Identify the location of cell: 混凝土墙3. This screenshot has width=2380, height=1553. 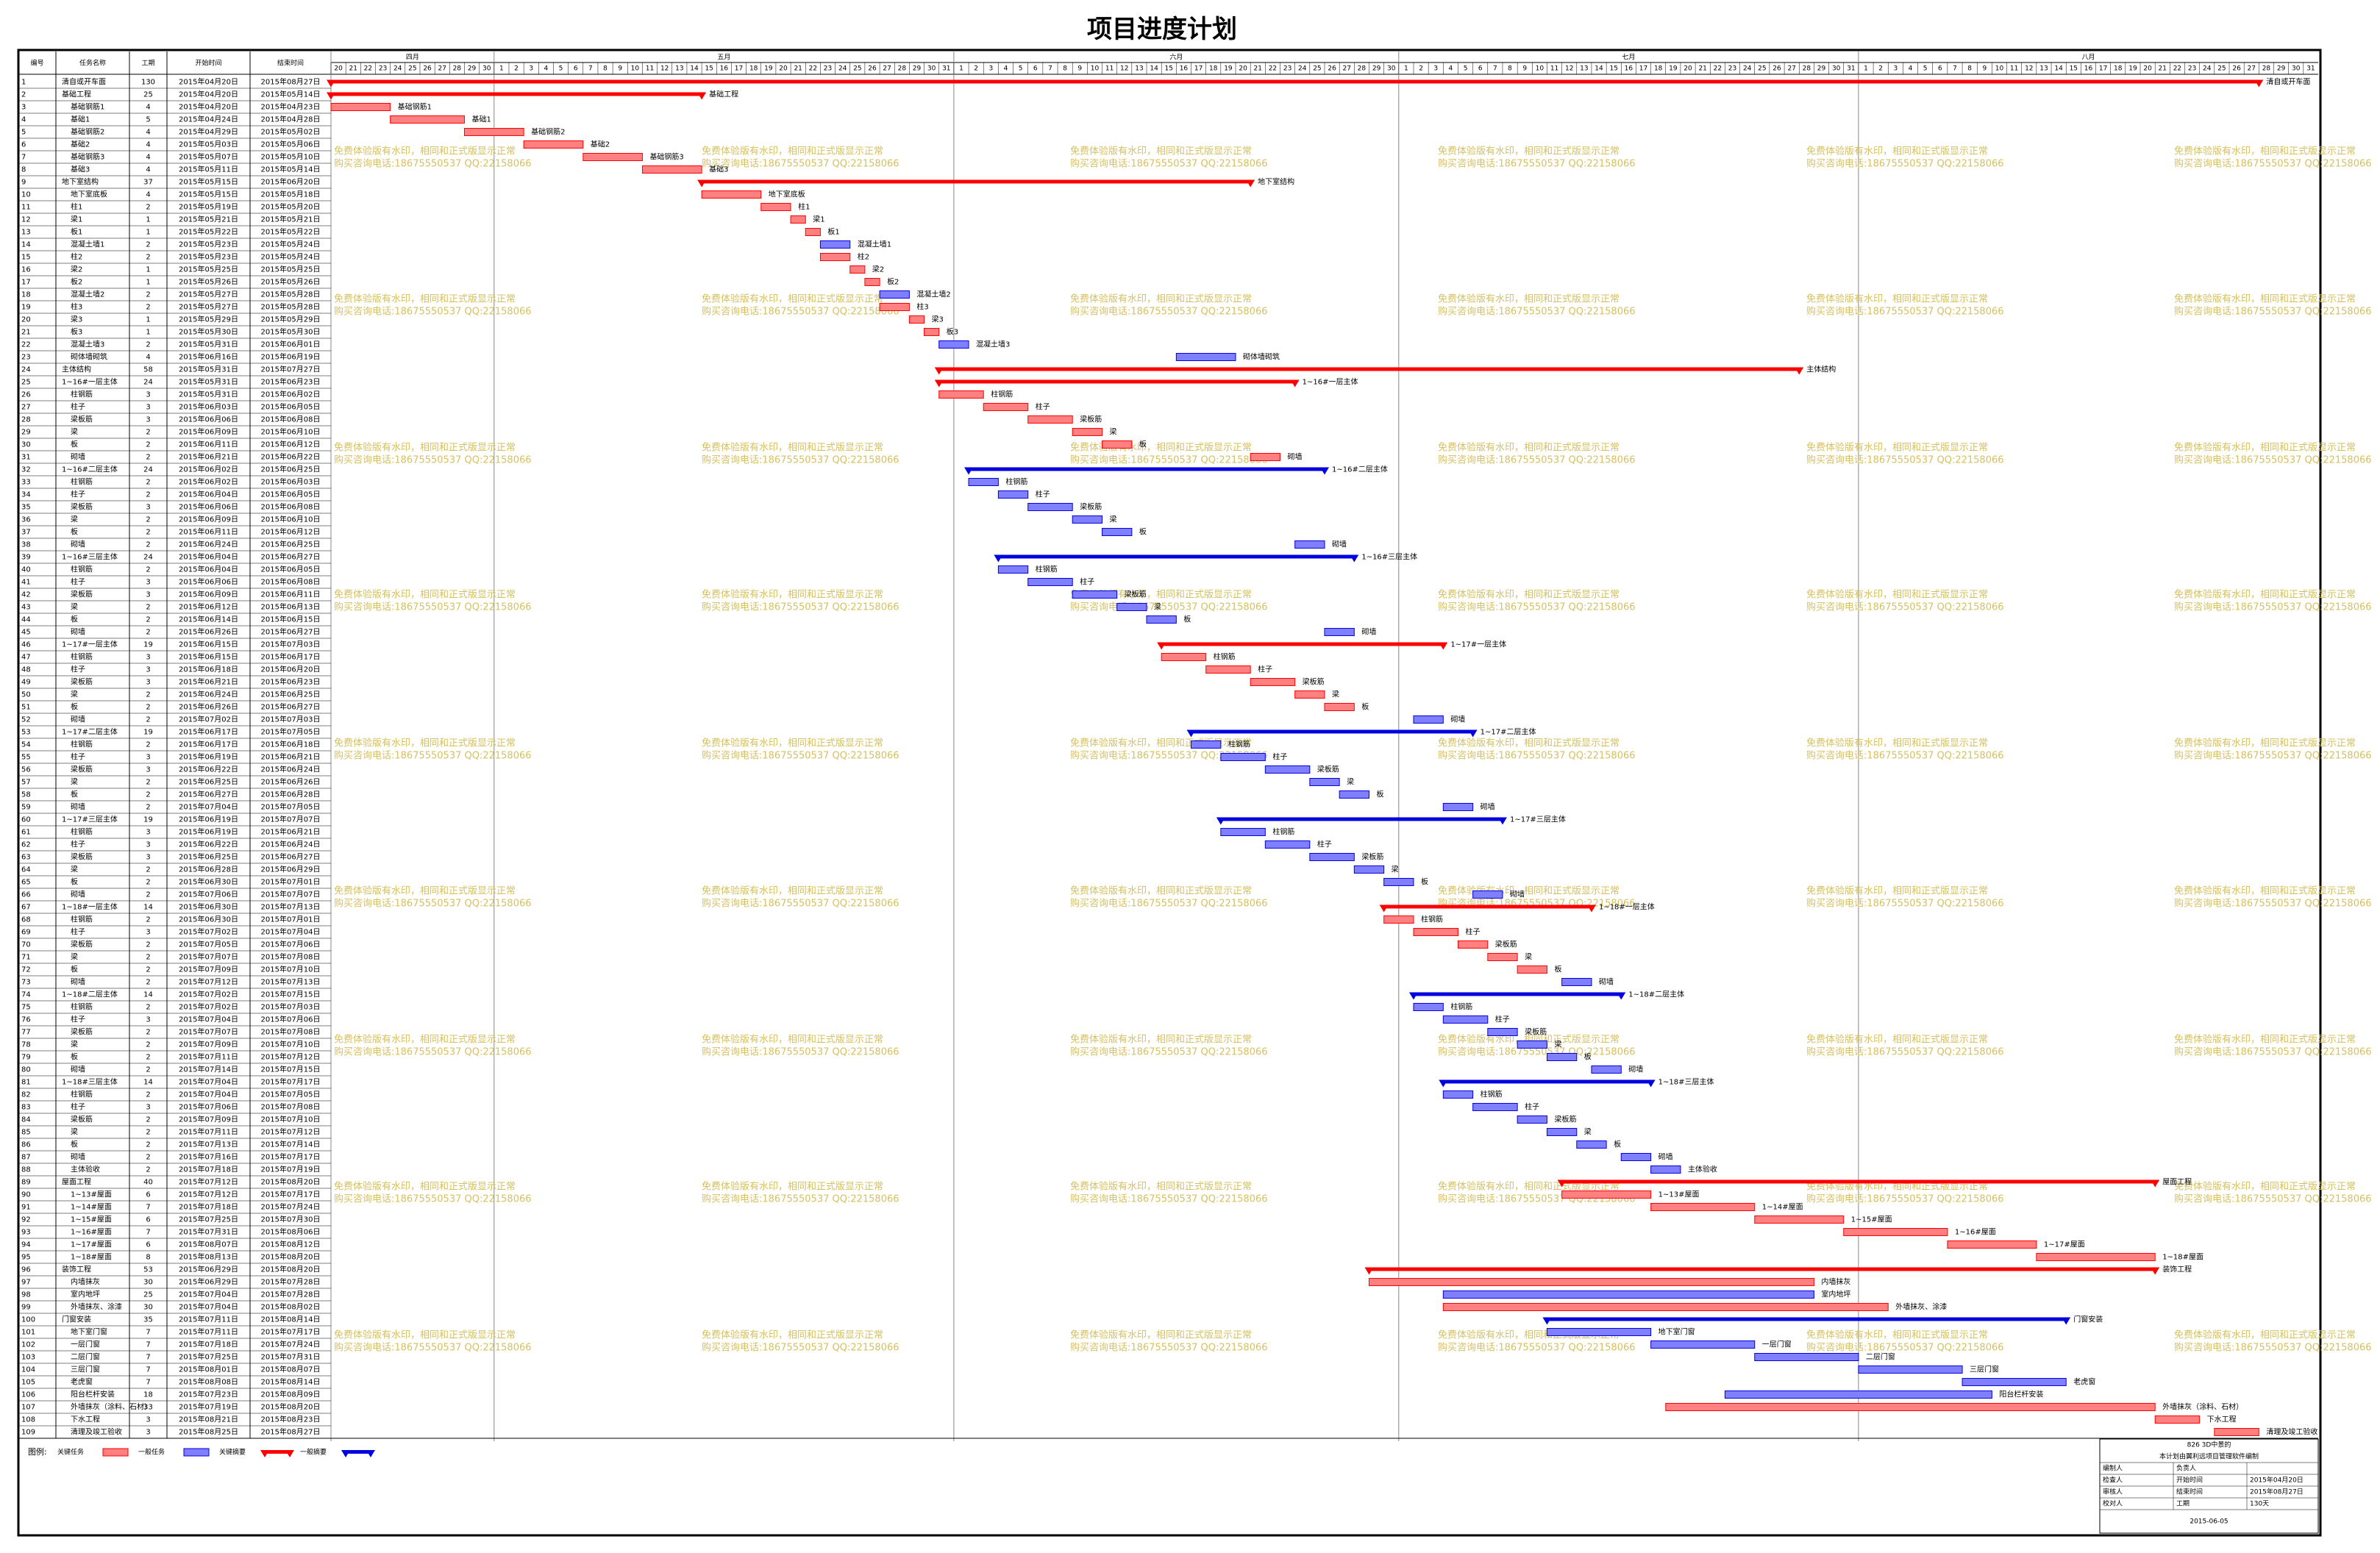
(87, 344).